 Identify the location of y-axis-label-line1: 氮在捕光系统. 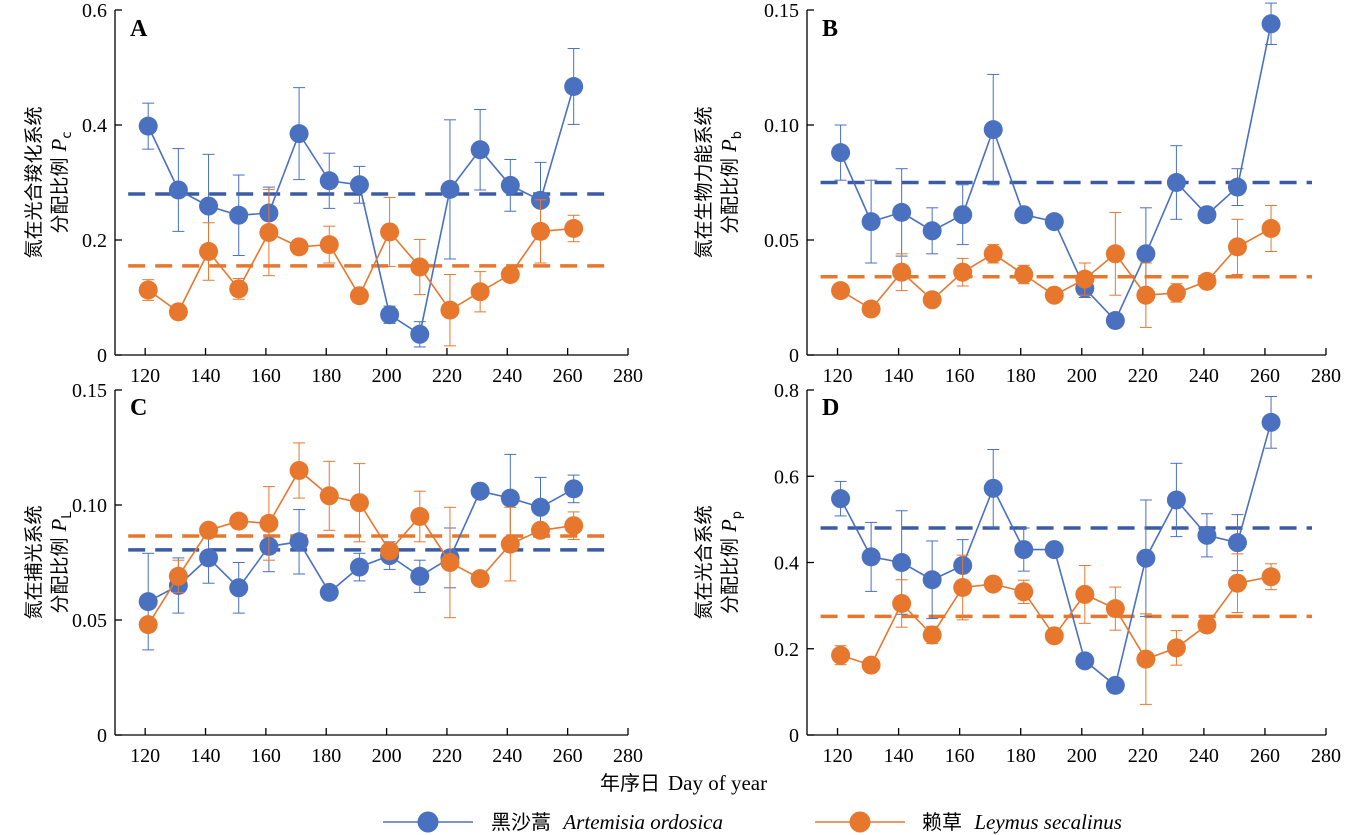
(34, 562).